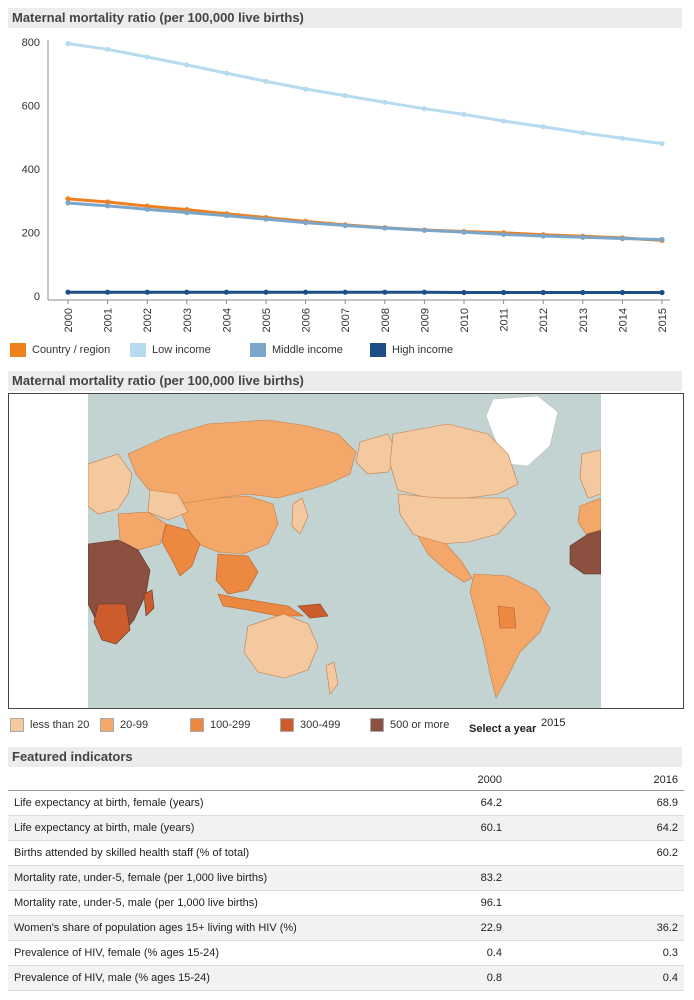  Describe the element at coordinates (31, 107) in the screenshot. I see `y-tick-label: 600` at that location.